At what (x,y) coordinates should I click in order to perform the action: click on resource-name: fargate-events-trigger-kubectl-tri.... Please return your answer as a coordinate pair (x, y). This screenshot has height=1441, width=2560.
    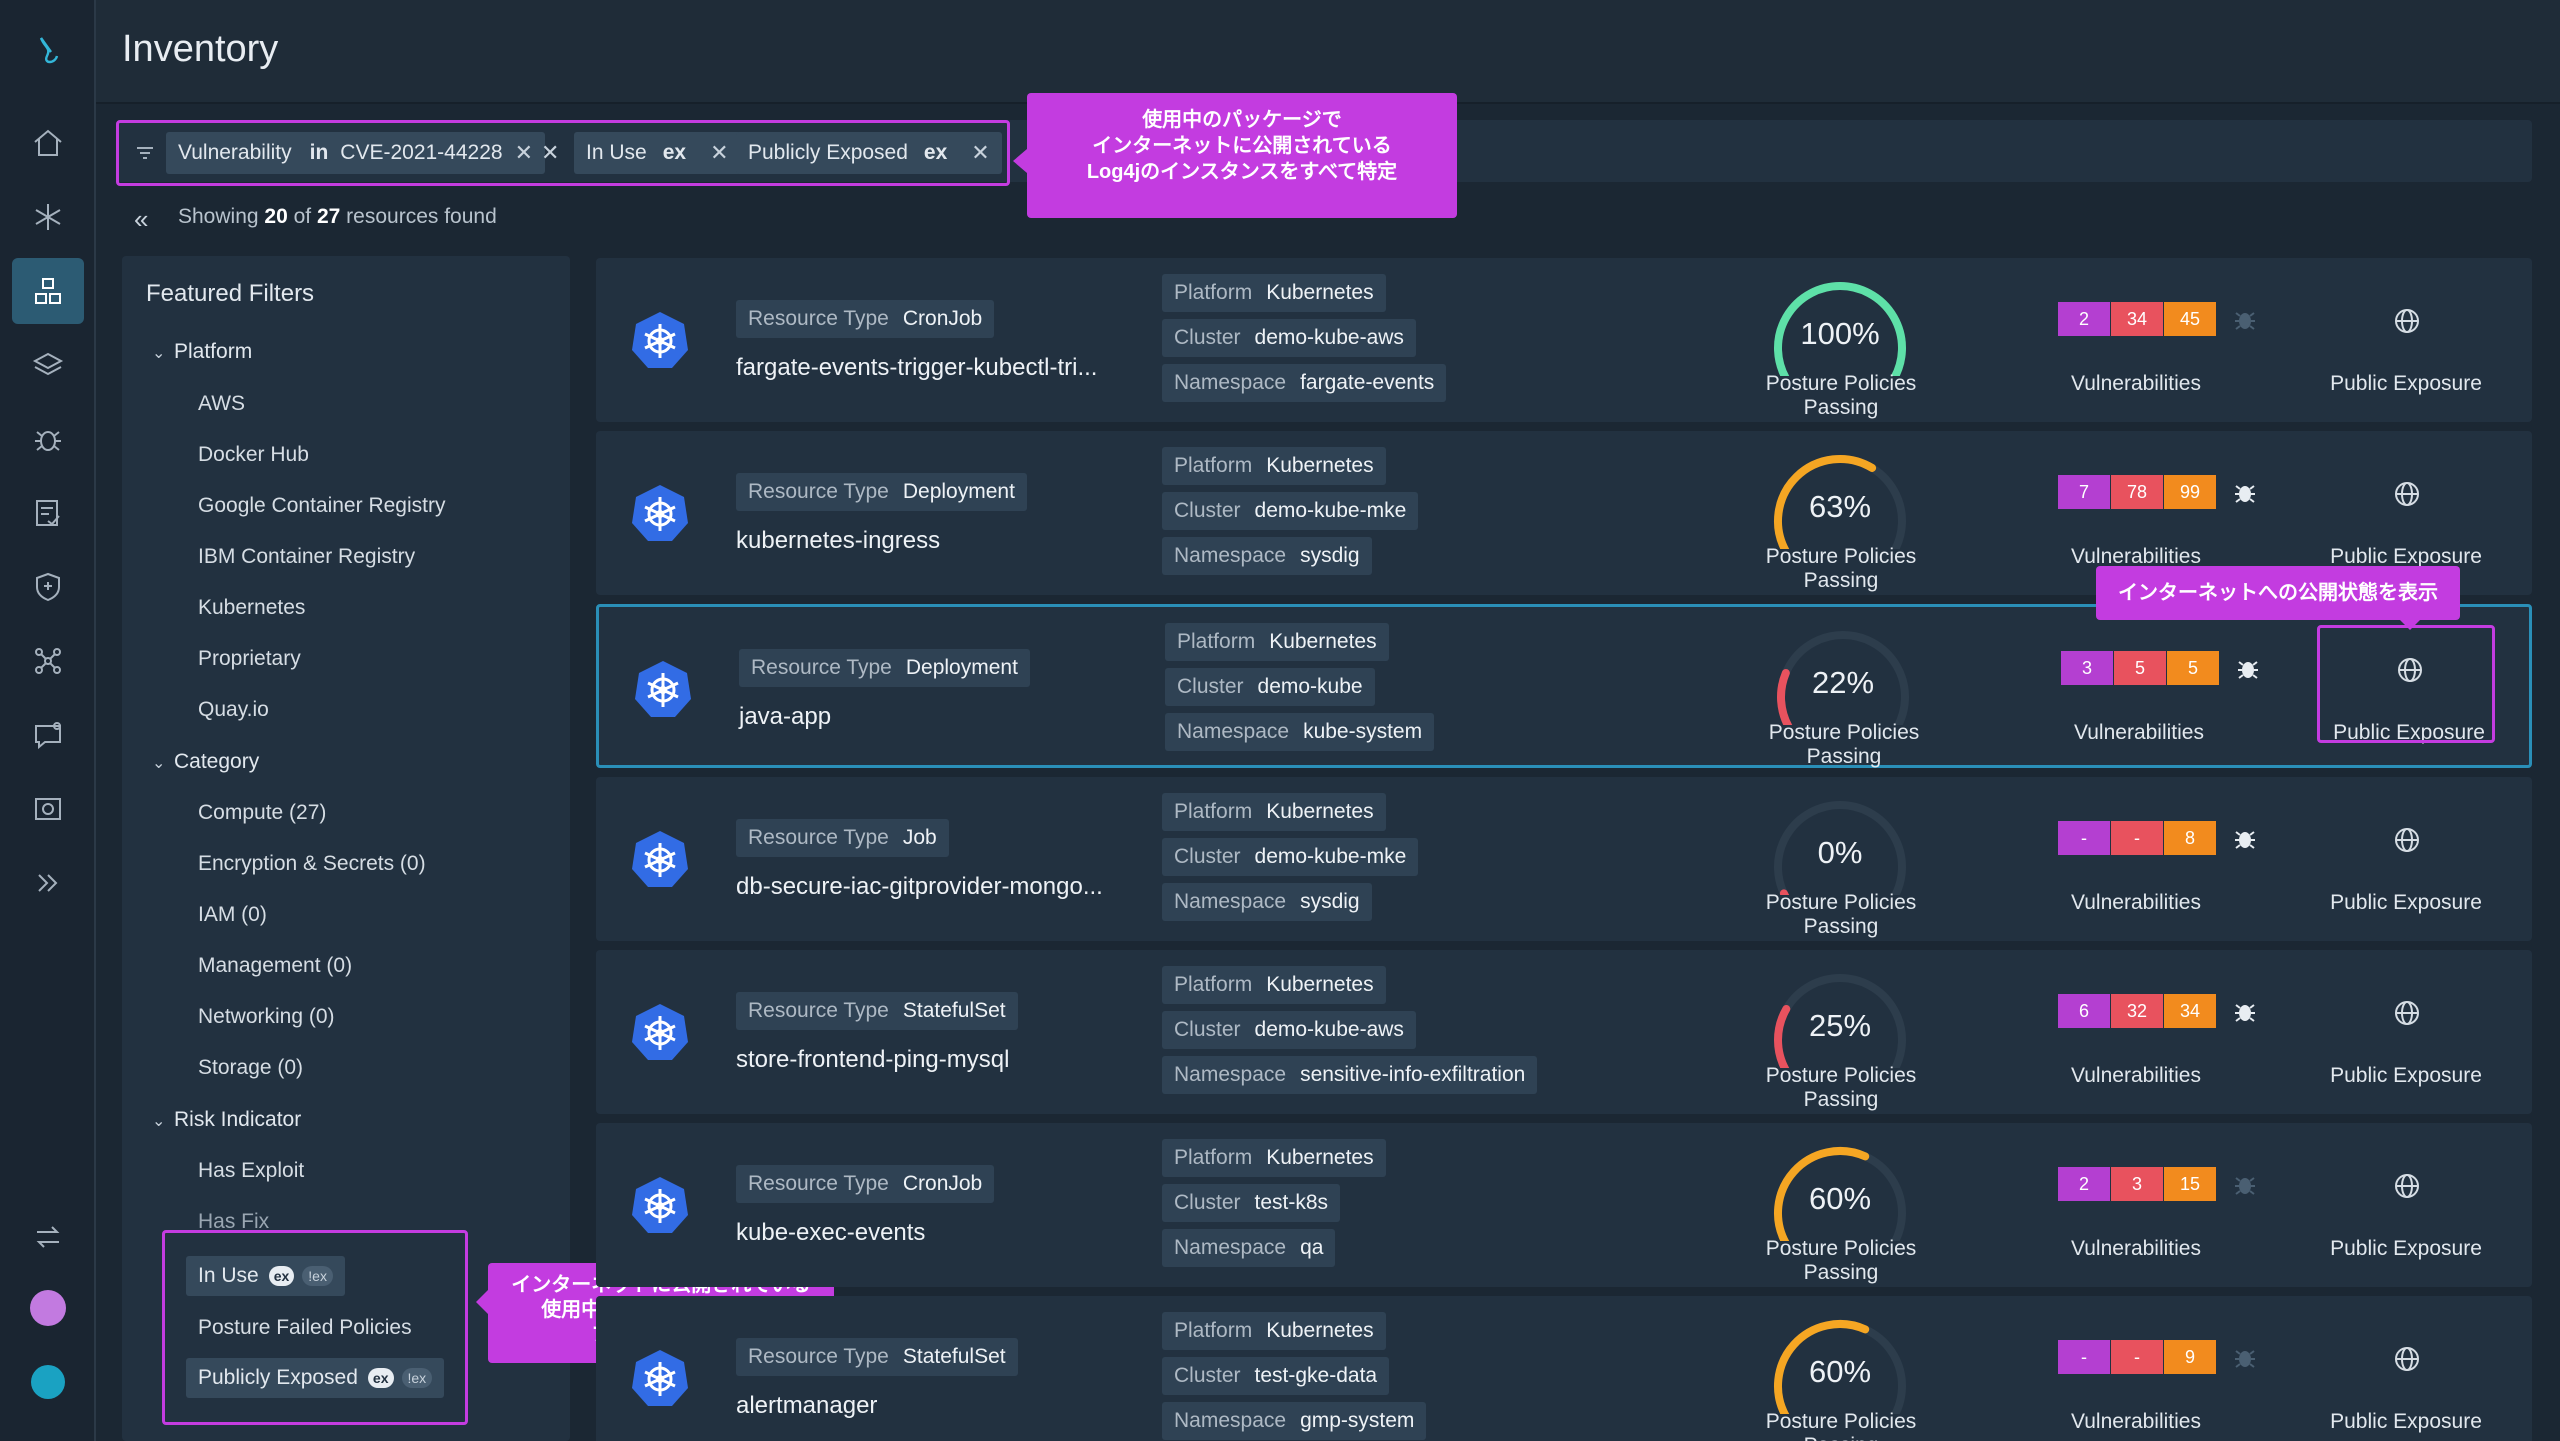
    Looking at the image, I should click on (917, 367).